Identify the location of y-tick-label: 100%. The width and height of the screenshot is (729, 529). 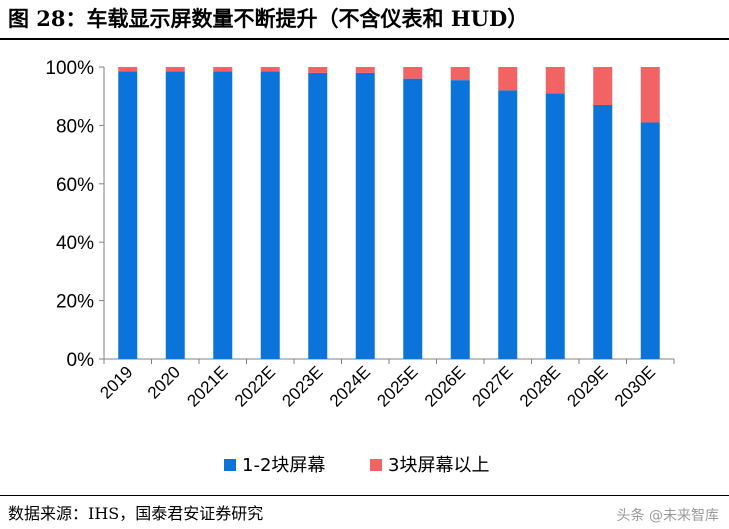
(69, 68).